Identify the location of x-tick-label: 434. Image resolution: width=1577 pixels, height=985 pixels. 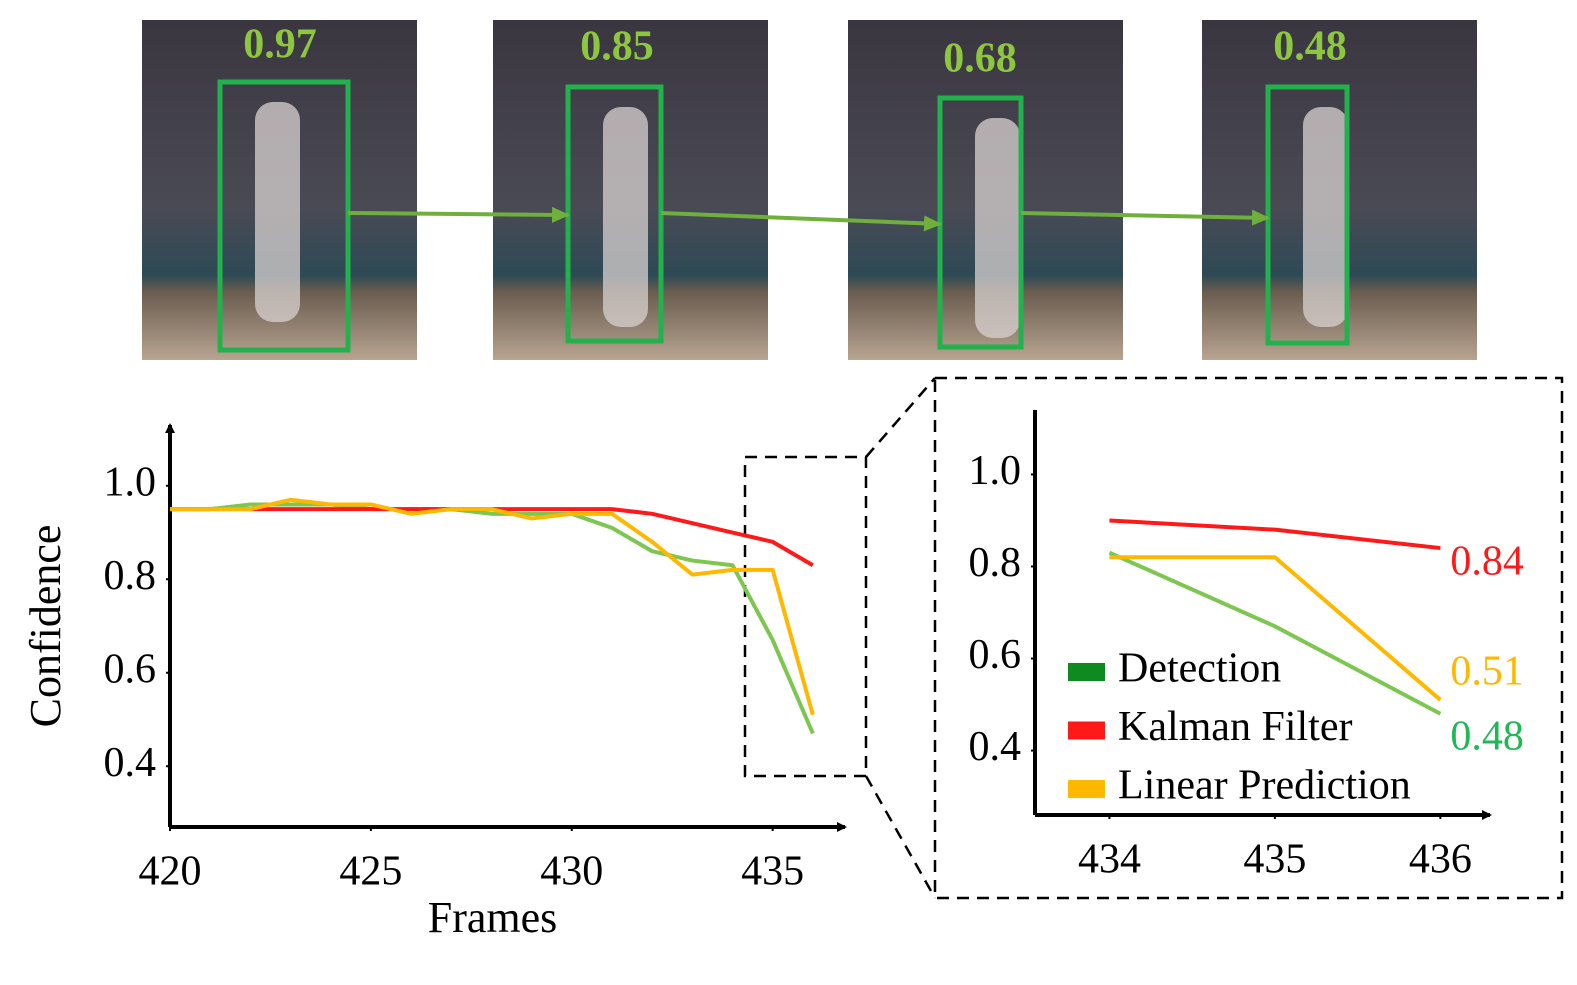
(1109, 860).